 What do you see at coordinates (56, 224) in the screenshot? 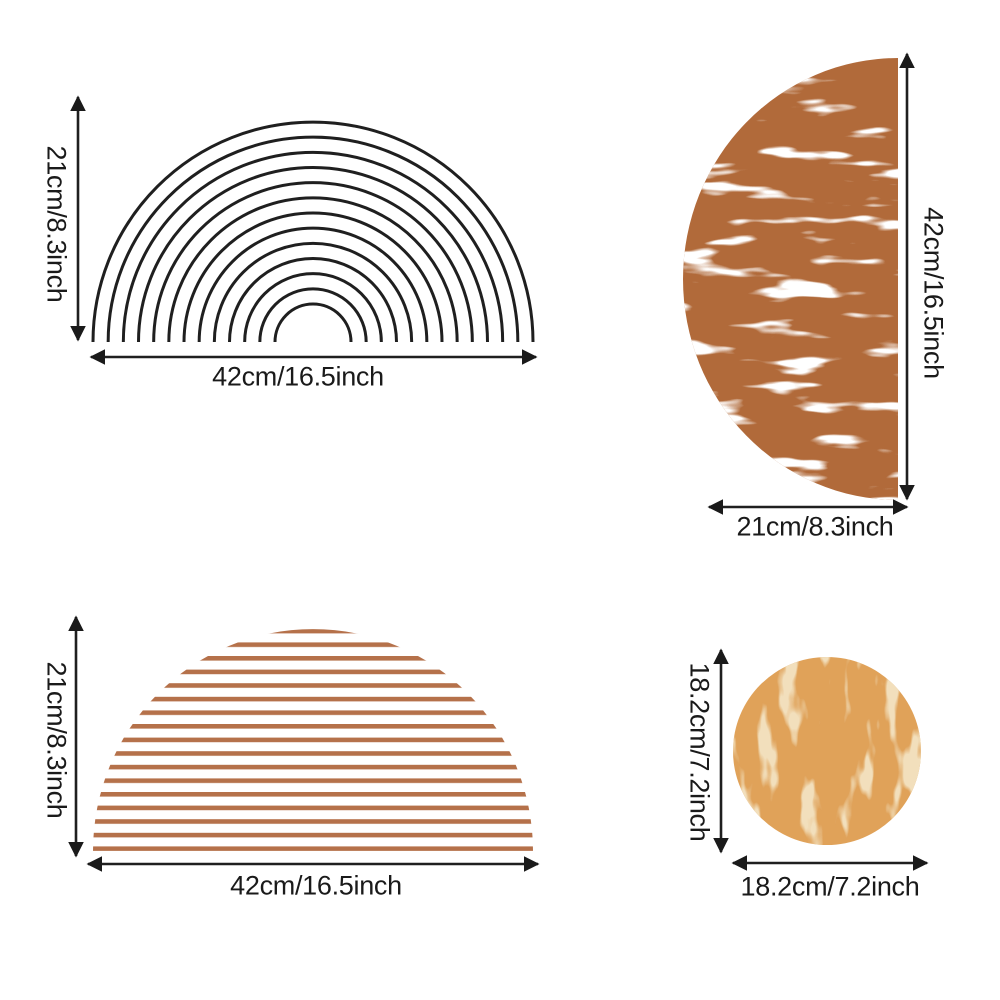
I see `rainbow-height-label: 21cm/8.3inch` at bounding box center [56, 224].